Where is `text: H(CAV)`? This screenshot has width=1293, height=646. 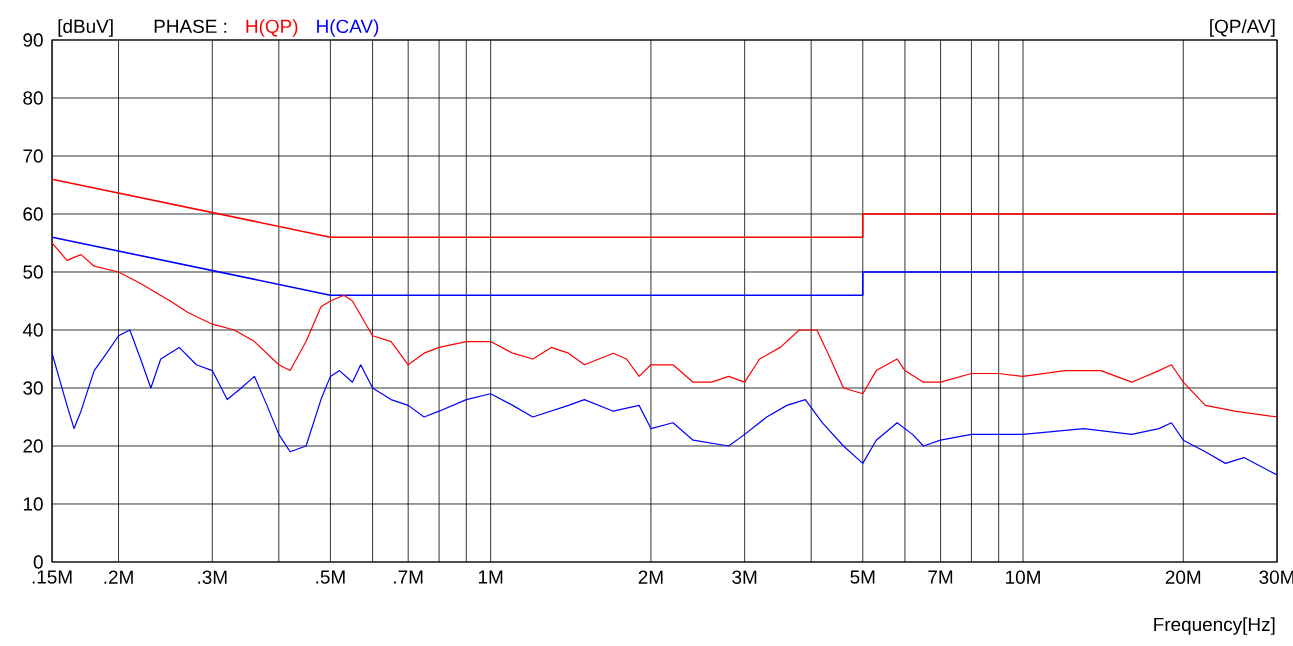
text: H(CAV) is located at coordinates (348, 28).